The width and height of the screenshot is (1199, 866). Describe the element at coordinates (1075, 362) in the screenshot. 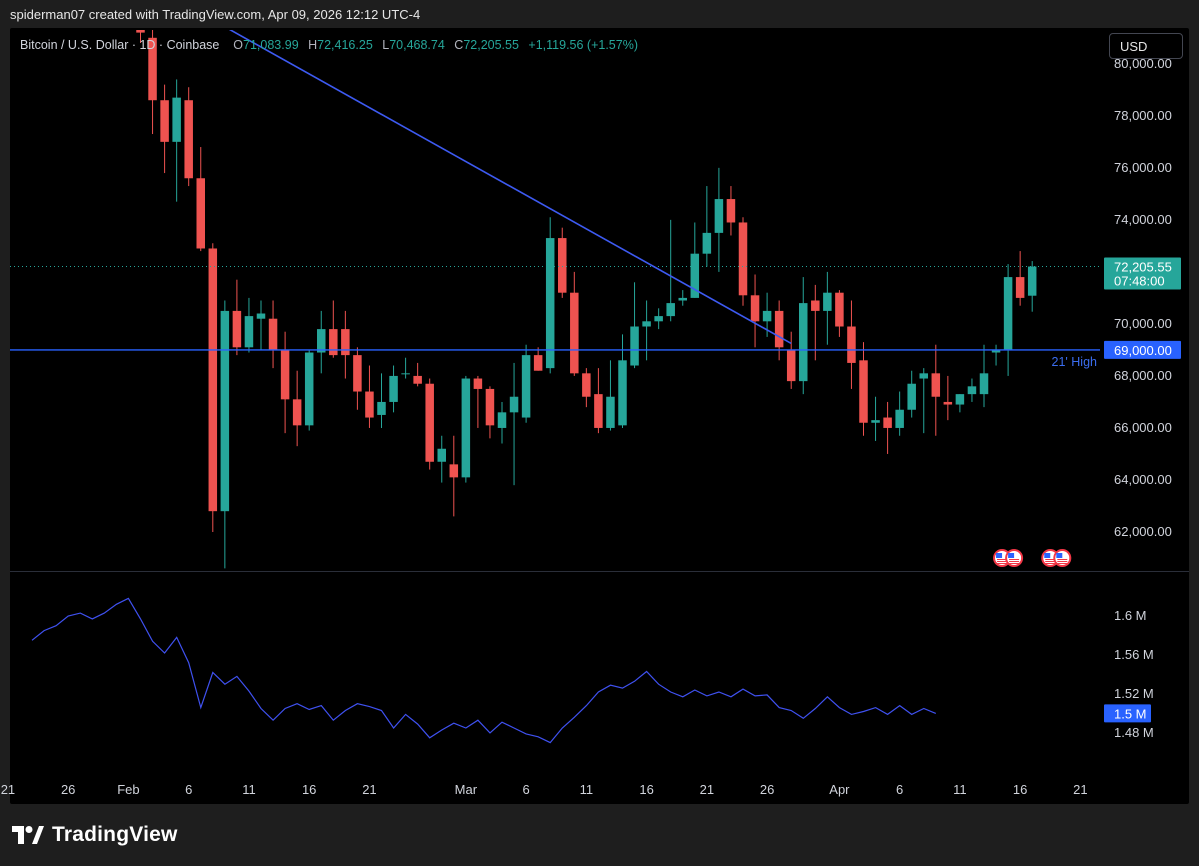

I see `level-annotation: 21' High` at that location.